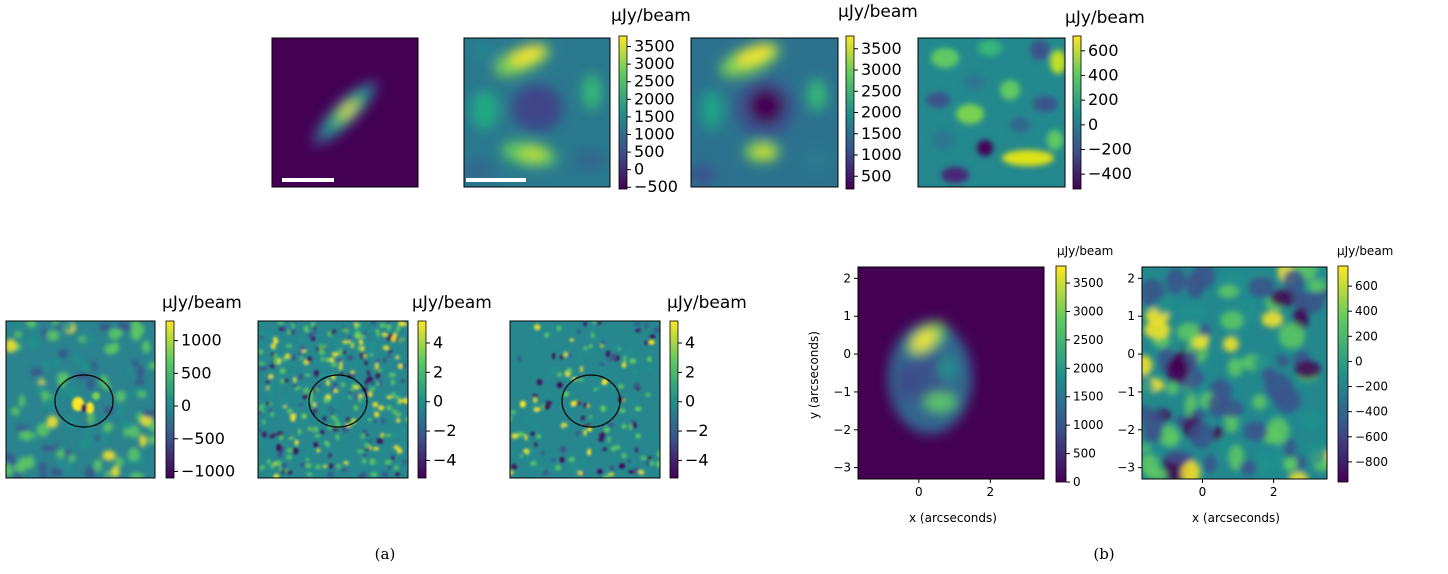  What do you see at coordinates (200, 400) in the screenshot?
I see `colorbar-a-bottom-1: 1000 500 0 −500 −1000` at bounding box center [200, 400].